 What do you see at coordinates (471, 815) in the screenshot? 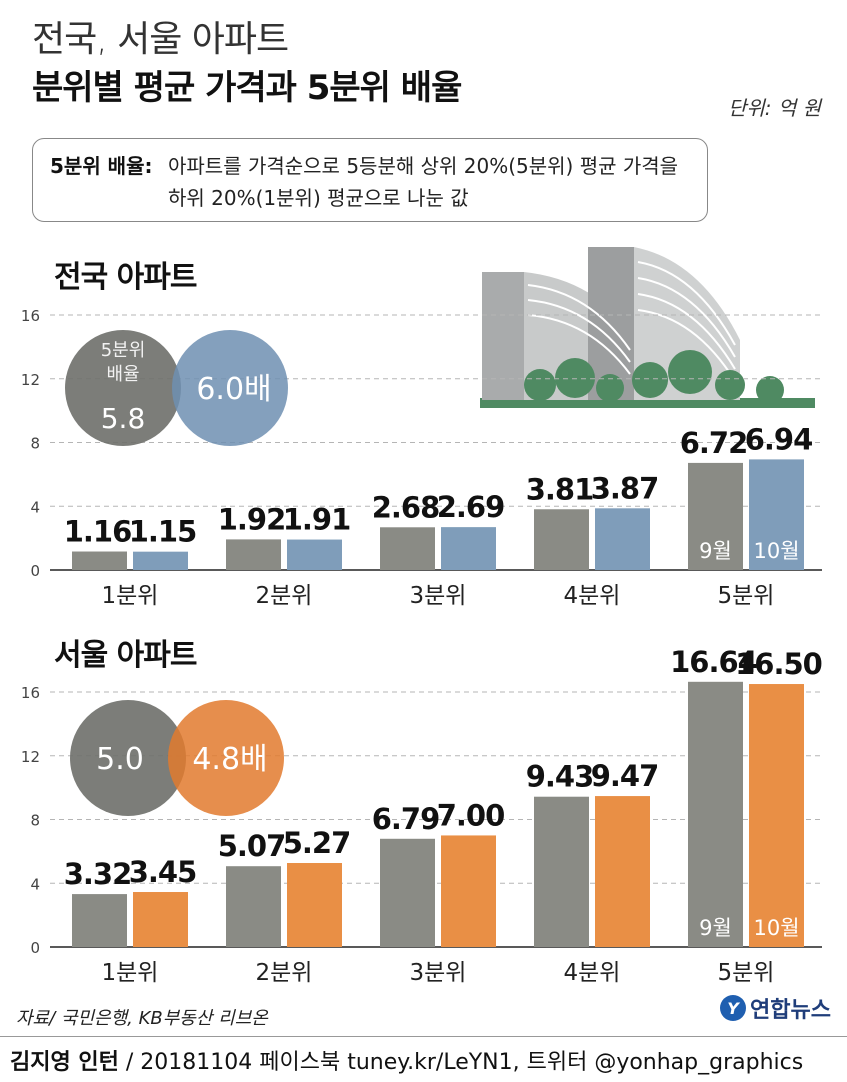
I see `data-label: 7.00` at bounding box center [471, 815].